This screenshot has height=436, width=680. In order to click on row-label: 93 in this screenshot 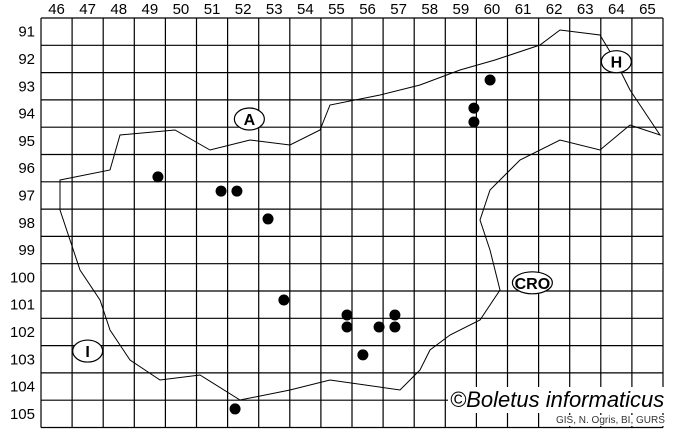, I will do `click(26, 86)`.